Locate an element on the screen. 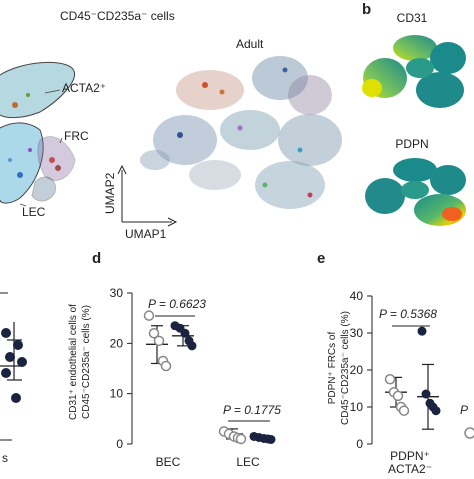  label-adult: Adult is located at coordinates (250, 44).